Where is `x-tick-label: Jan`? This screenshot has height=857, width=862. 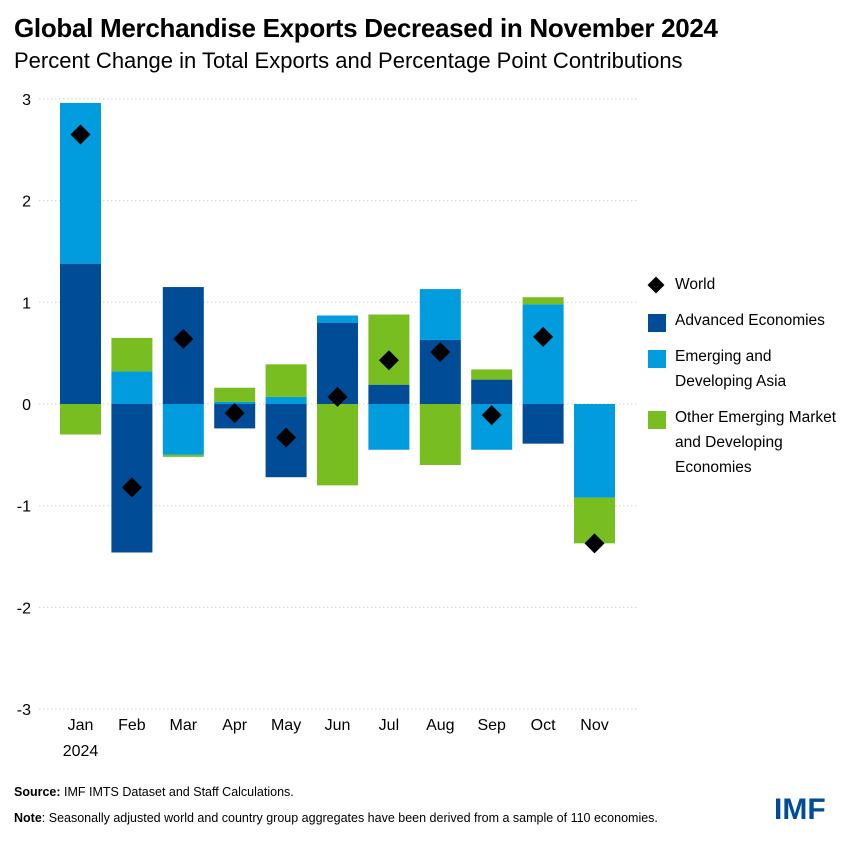
x-tick-label: Jan is located at coordinates (81, 725).